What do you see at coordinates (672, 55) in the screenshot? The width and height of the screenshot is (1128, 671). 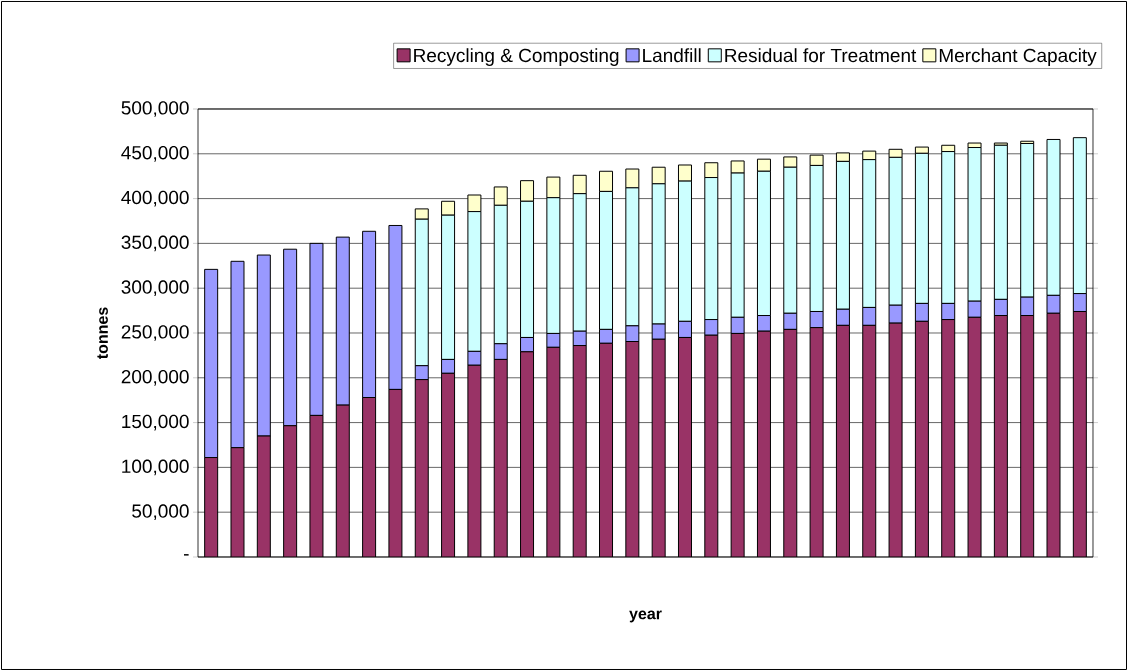 I see `legend-label: Landfill` at bounding box center [672, 55].